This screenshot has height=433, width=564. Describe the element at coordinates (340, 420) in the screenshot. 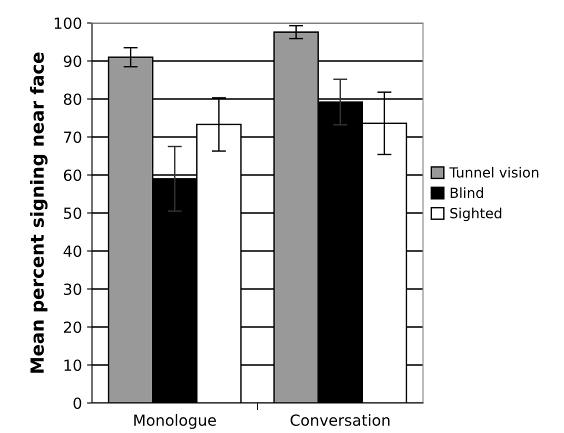

I see `x-tick-label: Conversation` at that location.